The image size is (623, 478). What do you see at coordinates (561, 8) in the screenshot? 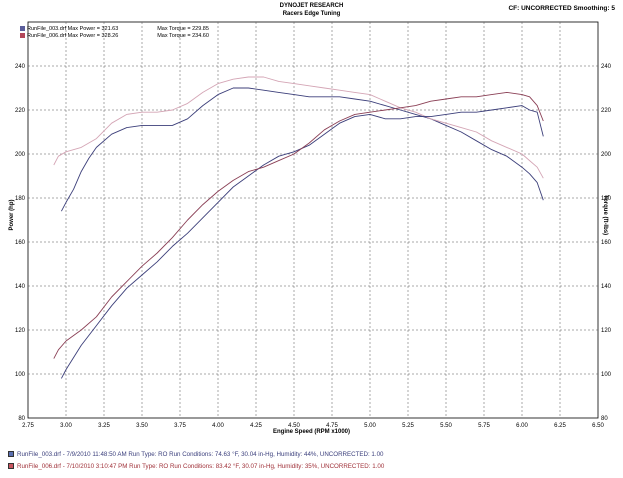
I see `correction-factor-text: CF: UNCORRECTED Smoothing: 5` at bounding box center [561, 8].